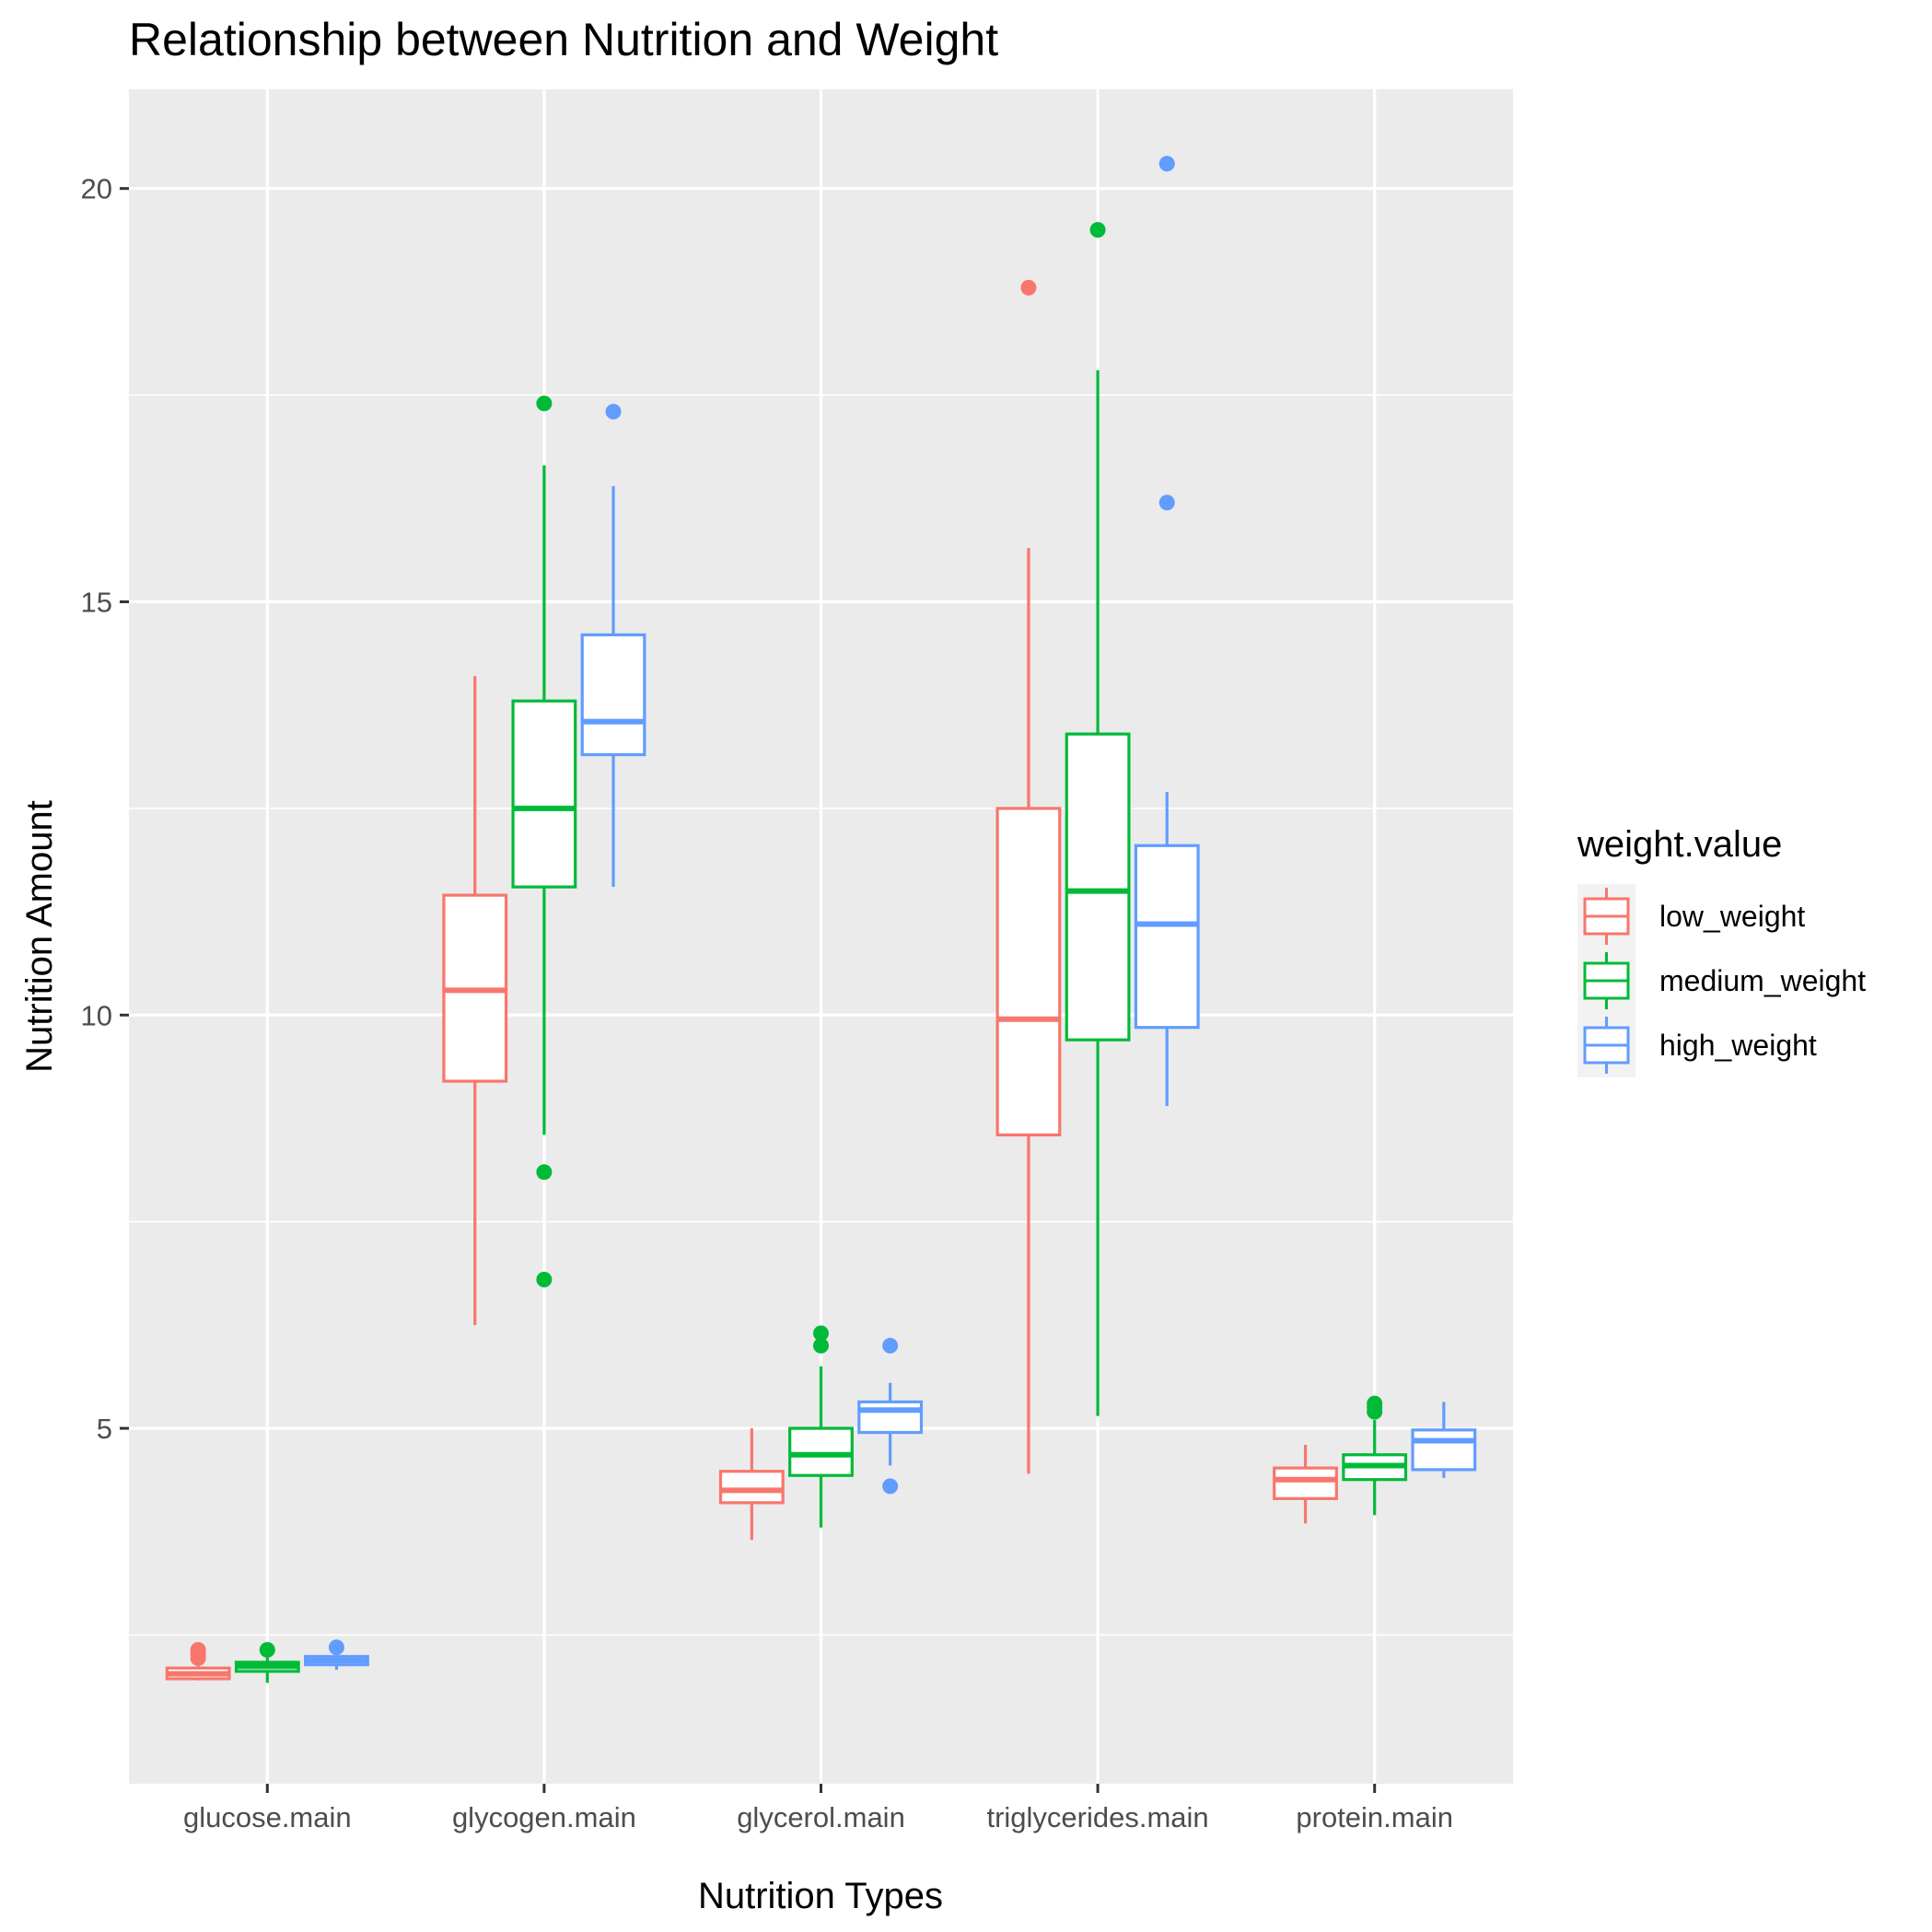 Image resolution: width=1932 pixels, height=1932 pixels. What do you see at coordinates (1762, 980) in the screenshot?
I see `legend-label: medium_weight` at bounding box center [1762, 980].